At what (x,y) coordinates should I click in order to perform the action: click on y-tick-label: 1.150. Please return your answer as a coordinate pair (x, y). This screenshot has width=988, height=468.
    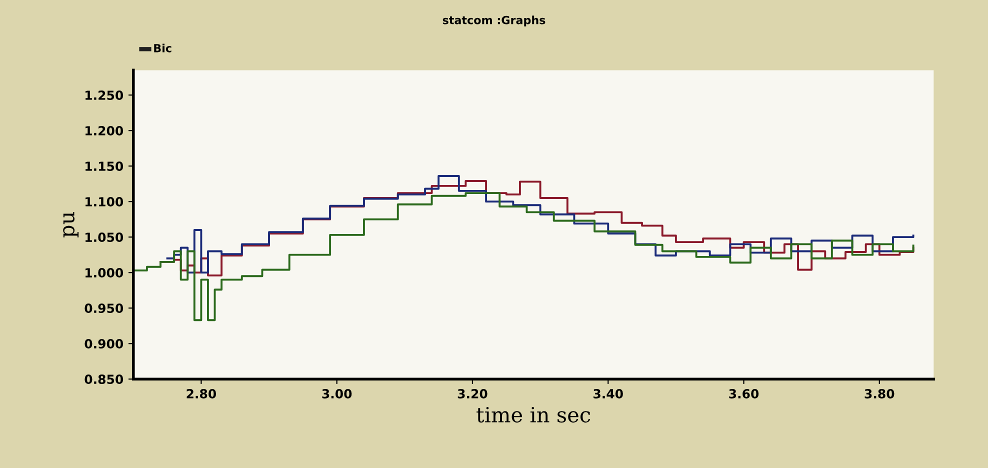
    Looking at the image, I should click on (105, 166).